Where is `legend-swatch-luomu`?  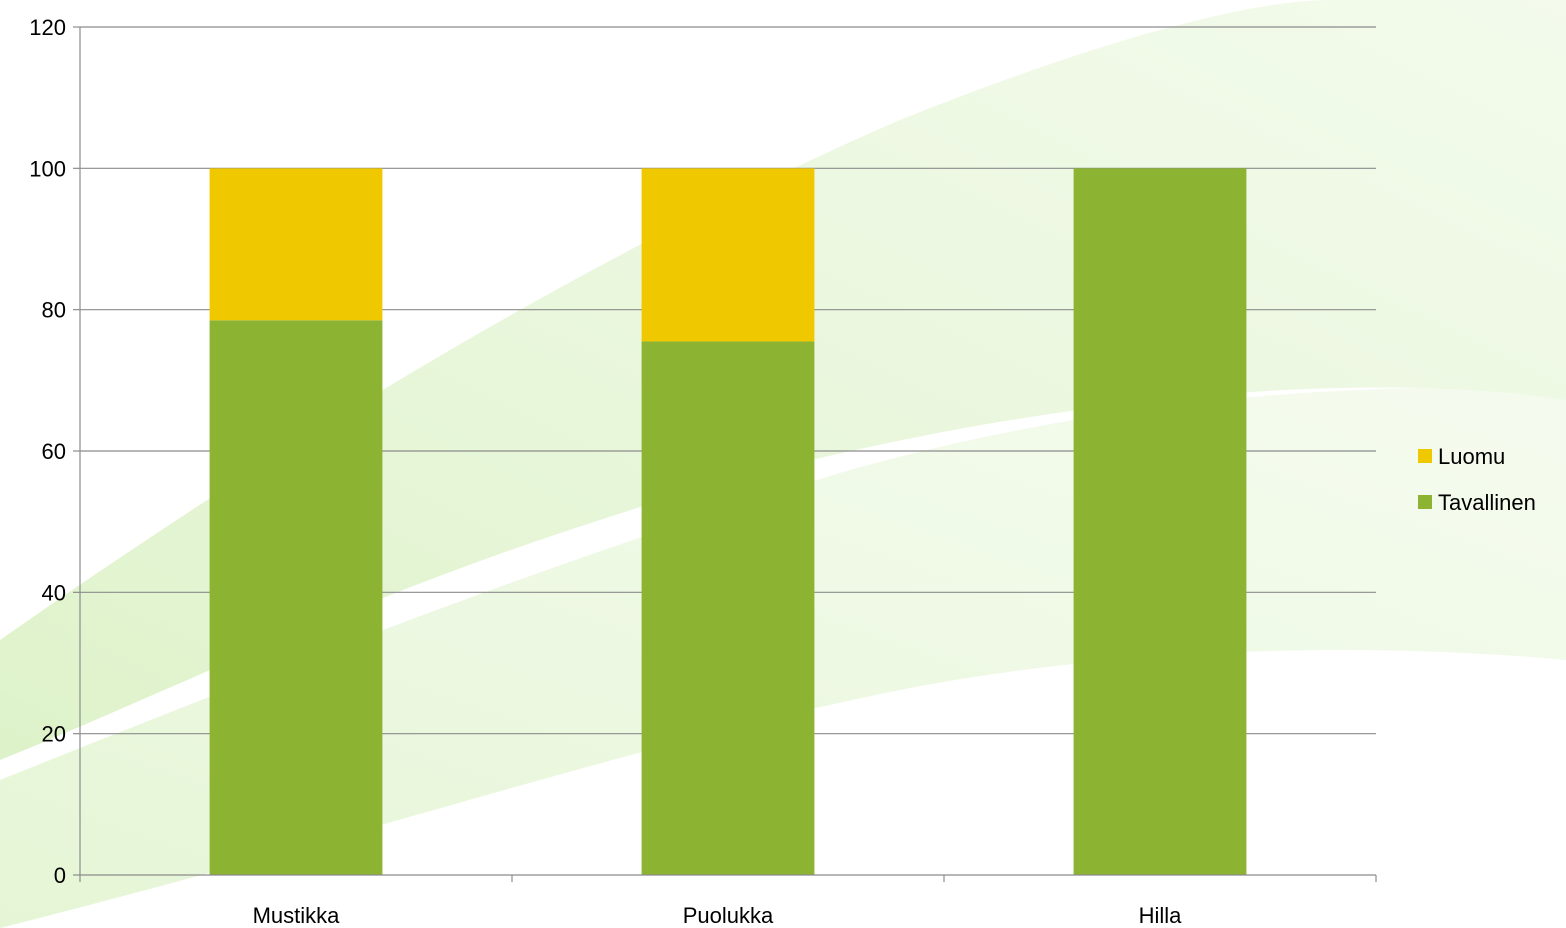
legend-swatch-luomu is located at coordinates (1425, 456).